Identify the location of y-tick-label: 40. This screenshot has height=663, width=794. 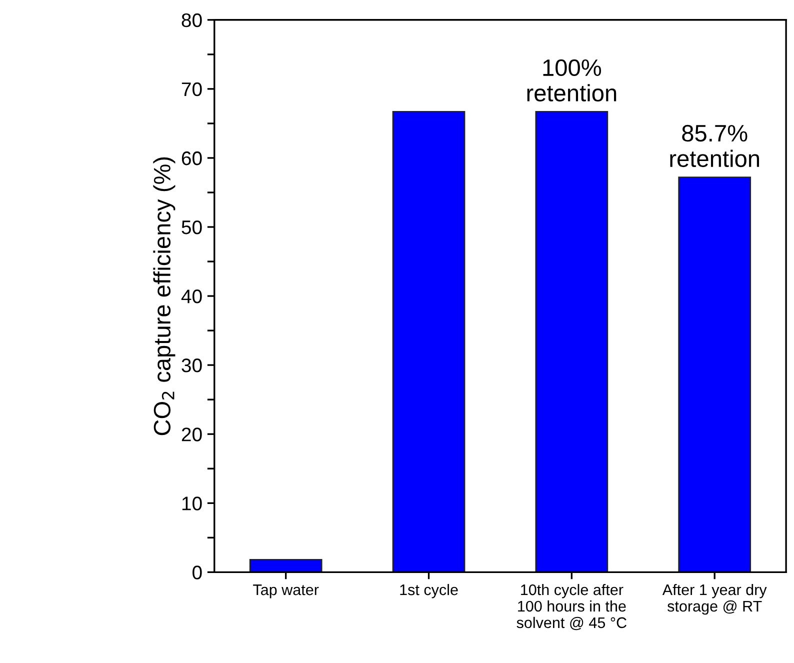
(191, 296).